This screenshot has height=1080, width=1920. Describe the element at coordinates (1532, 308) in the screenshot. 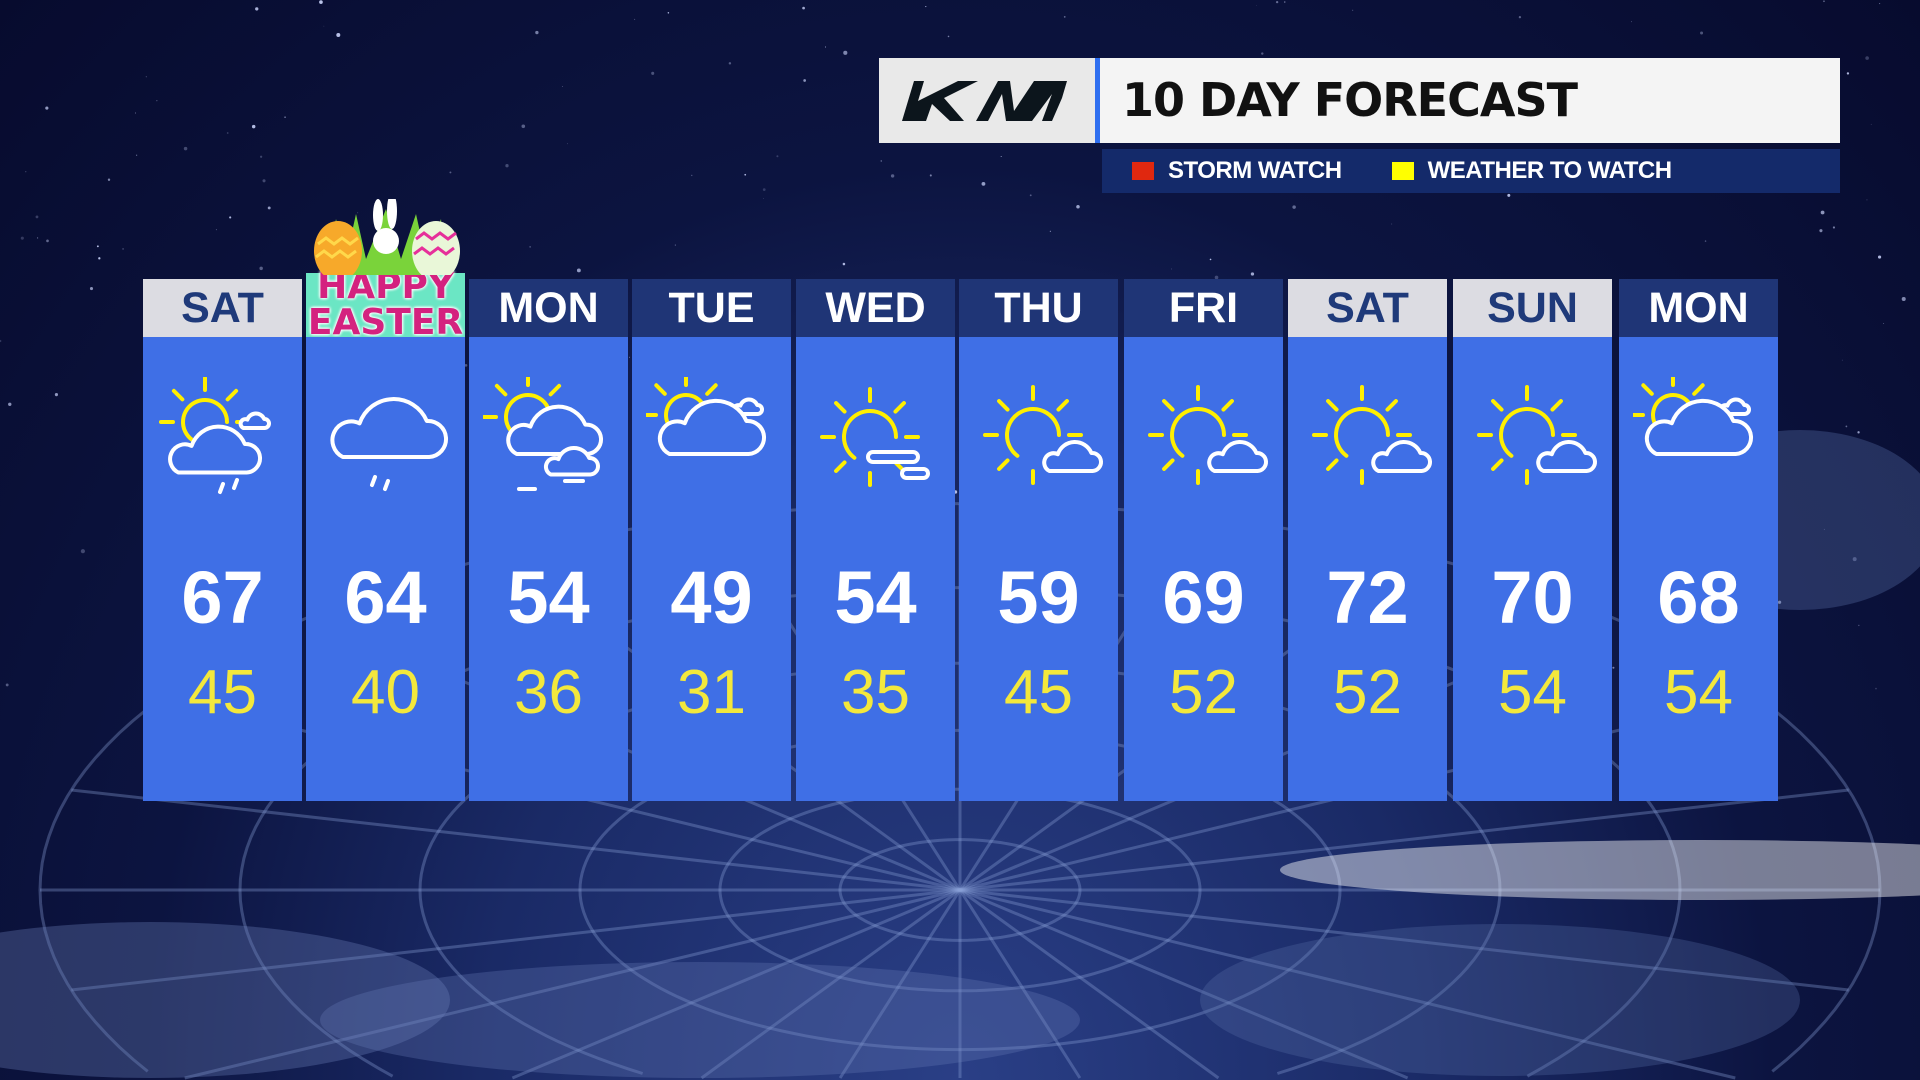

I see `day-header: SUN` at that location.